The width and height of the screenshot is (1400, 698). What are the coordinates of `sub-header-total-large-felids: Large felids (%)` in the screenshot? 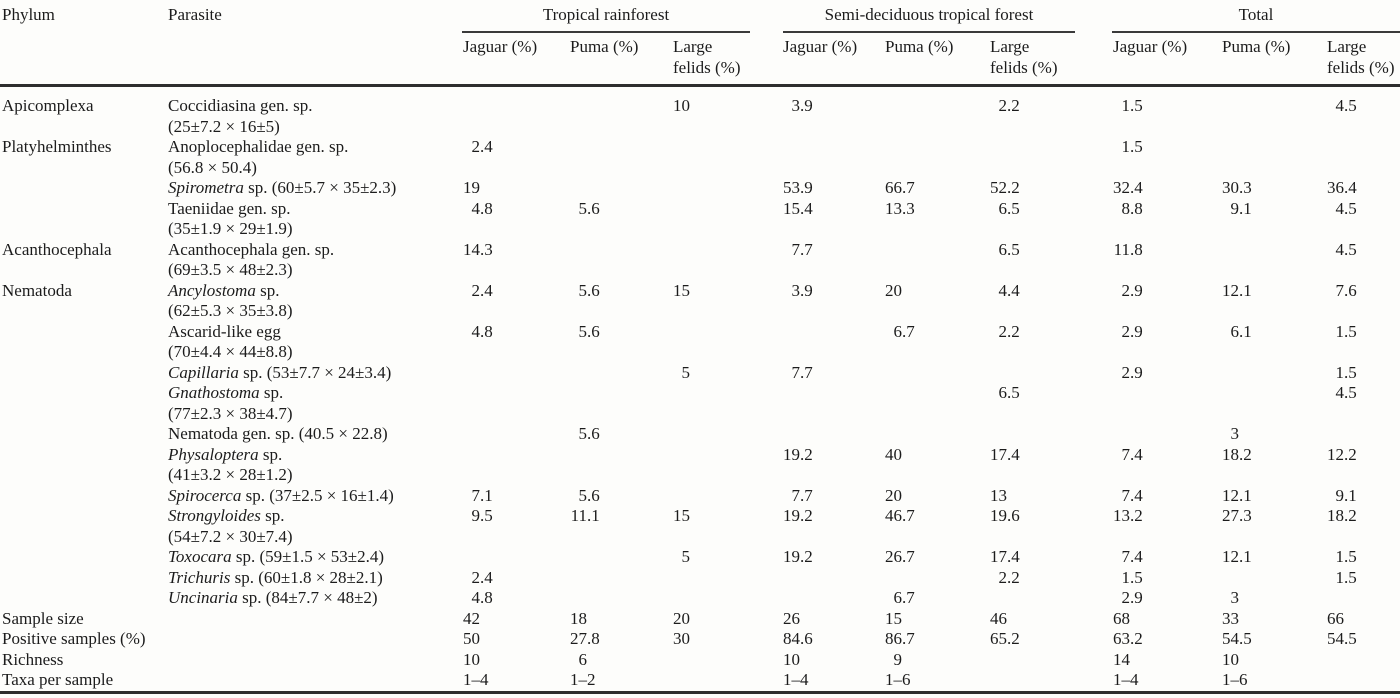 It's located at (1361, 57).